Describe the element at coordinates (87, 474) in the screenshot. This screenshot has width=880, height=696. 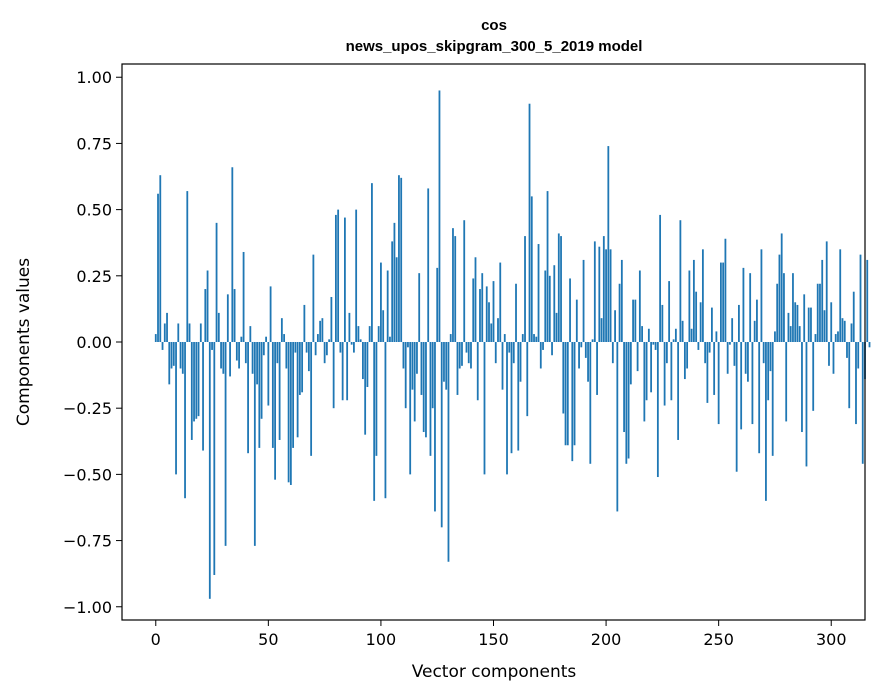
I see `y-tick-label: −0.50` at that location.